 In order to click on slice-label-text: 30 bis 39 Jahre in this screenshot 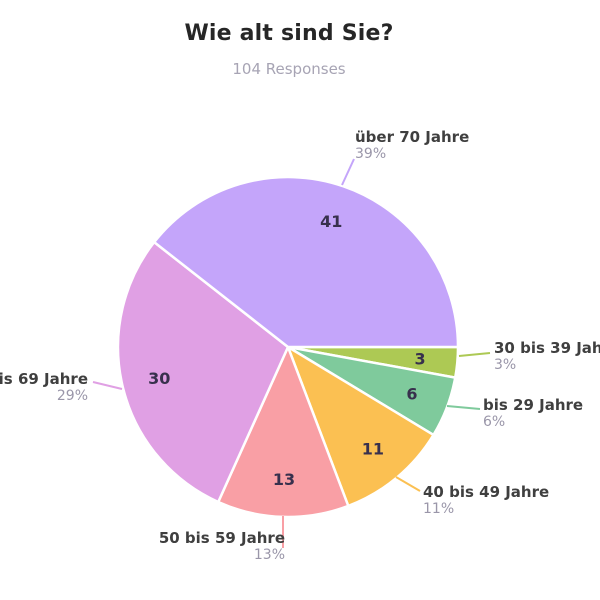, I will do `click(547, 348)`.